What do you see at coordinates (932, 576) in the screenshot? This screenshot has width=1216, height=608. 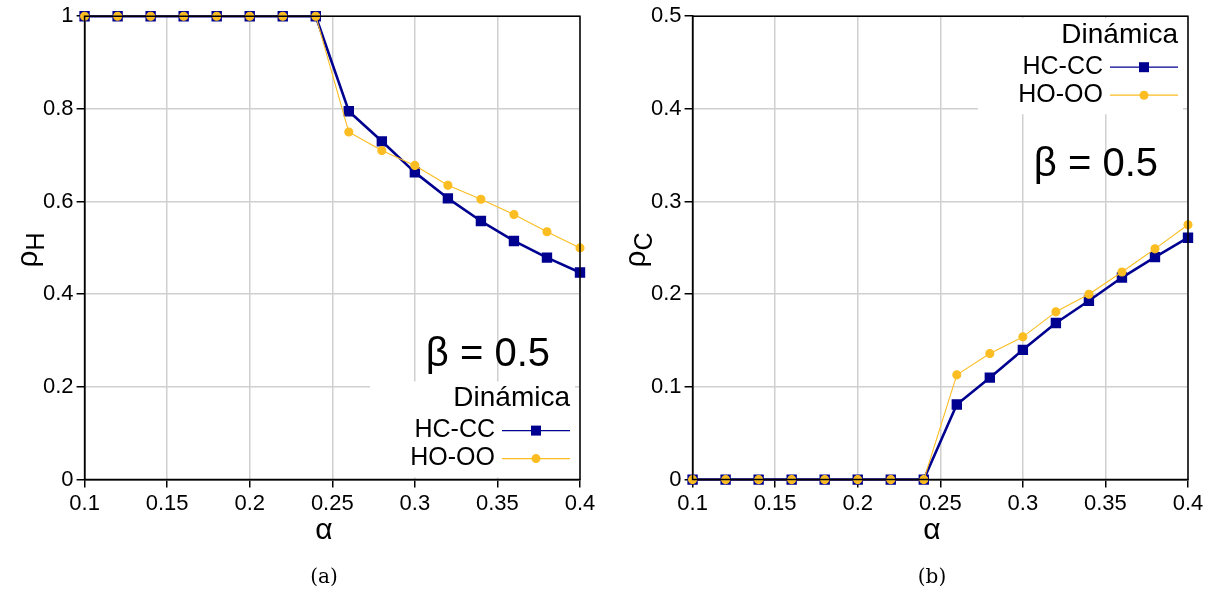 I see `text: (b)` at bounding box center [932, 576].